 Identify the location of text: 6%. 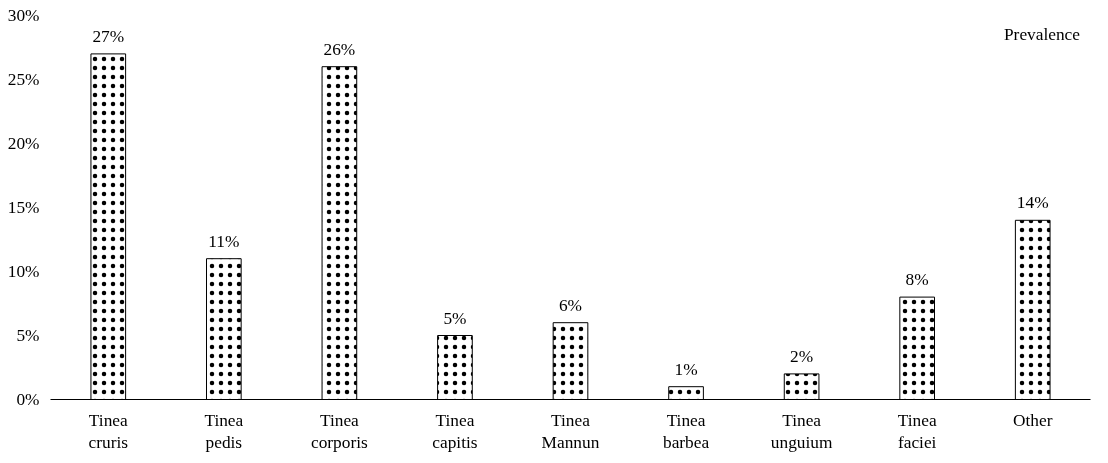
(570, 305).